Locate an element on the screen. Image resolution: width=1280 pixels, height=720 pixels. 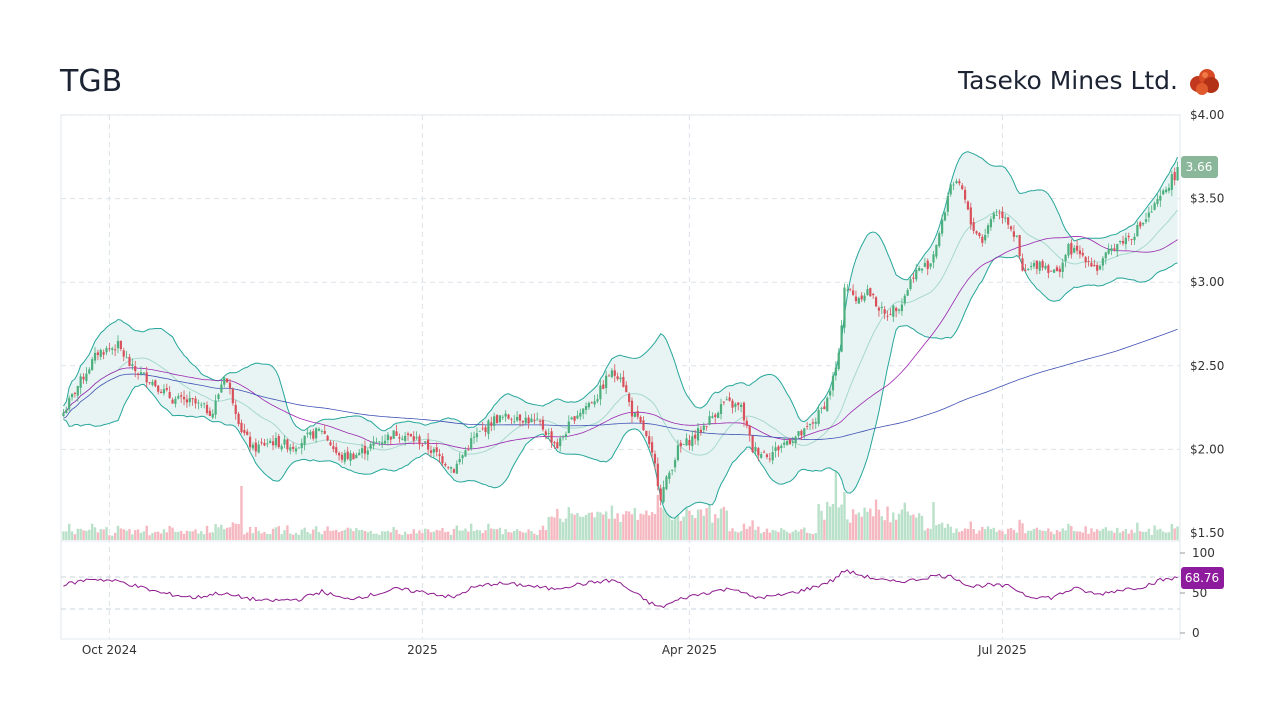
rsi-line is located at coordinates (620, 589).